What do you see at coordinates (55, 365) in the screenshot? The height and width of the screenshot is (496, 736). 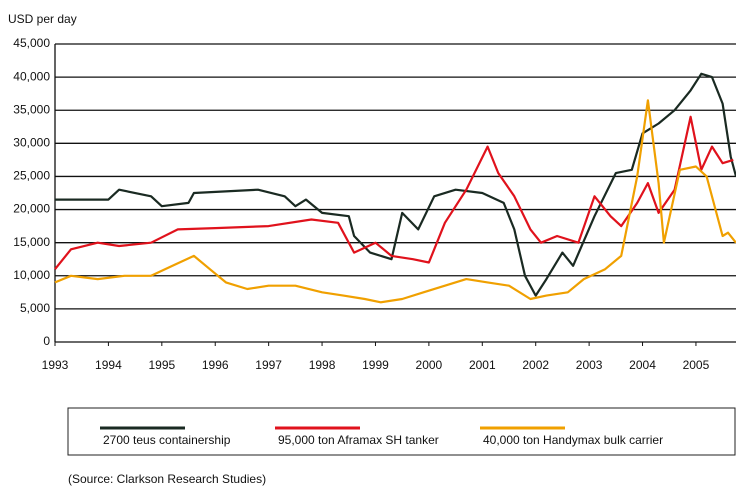 I see `x-tick-label: 1993` at bounding box center [55, 365].